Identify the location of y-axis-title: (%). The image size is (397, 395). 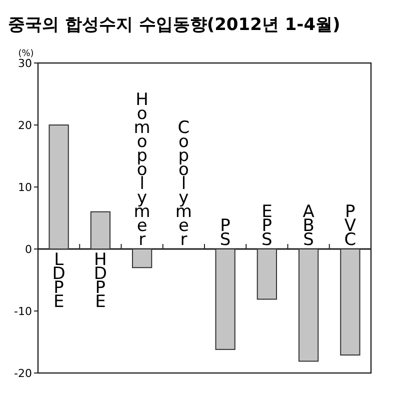
(26, 54).